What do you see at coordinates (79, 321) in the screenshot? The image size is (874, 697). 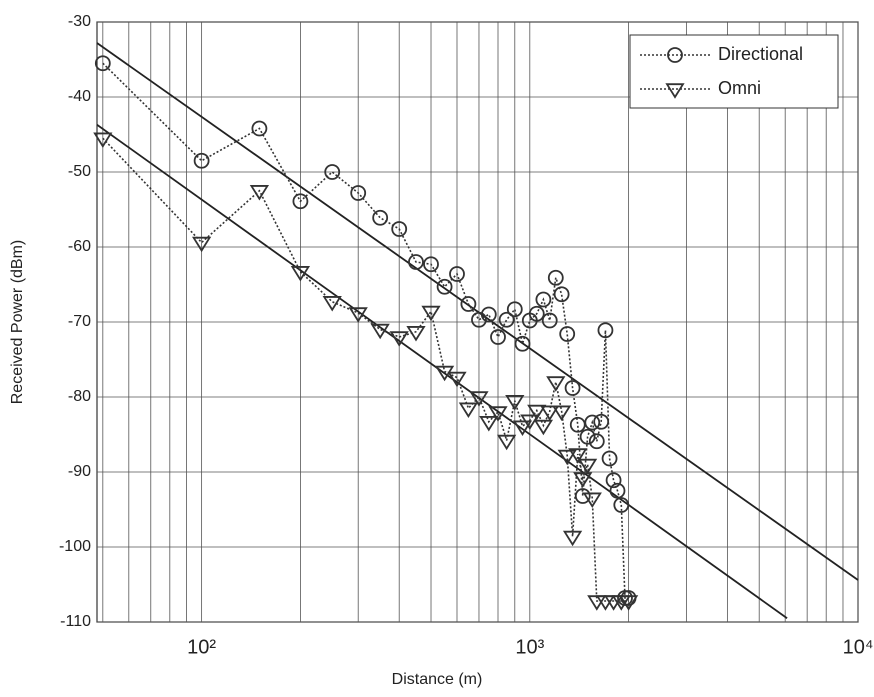 I see `y-tick-label: -70` at bounding box center [79, 321].